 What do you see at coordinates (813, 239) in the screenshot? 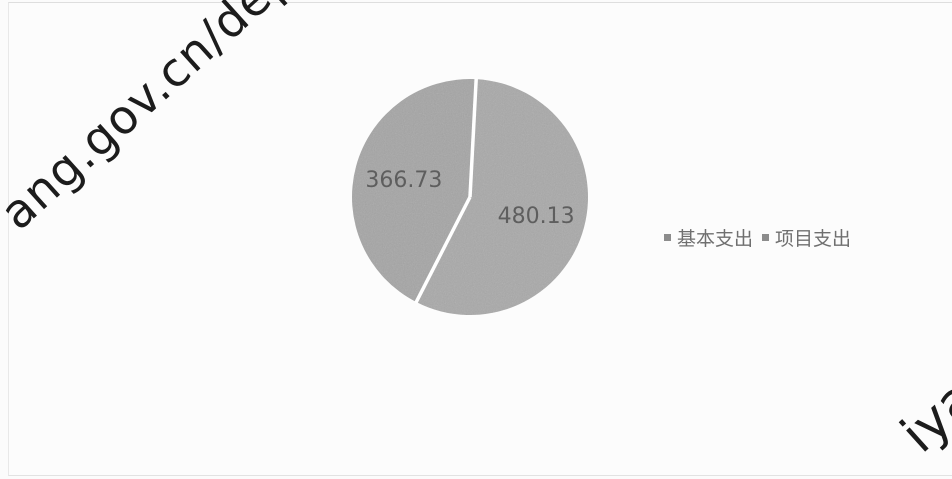
I see `legend-label-project: 项目支出` at bounding box center [813, 239].